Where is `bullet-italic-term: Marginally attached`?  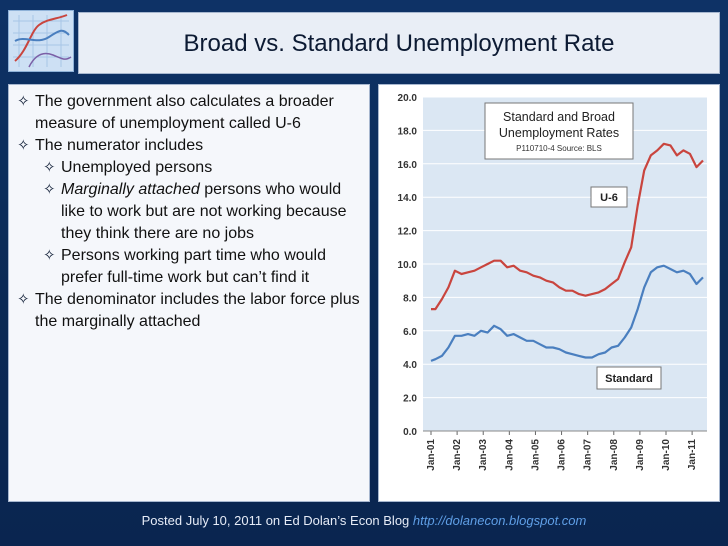 bullet-italic-term: Marginally attached is located at coordinates (130, 189).